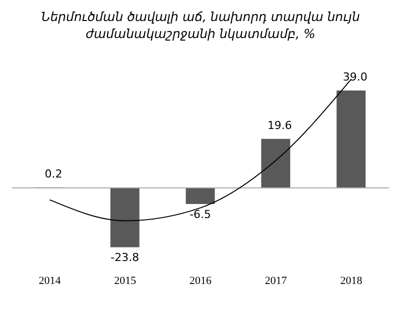 The image size is (401, 329). Describe the element at coordinates (201, 215) in the screenshot. I see `data-label: -6.5` at that location.